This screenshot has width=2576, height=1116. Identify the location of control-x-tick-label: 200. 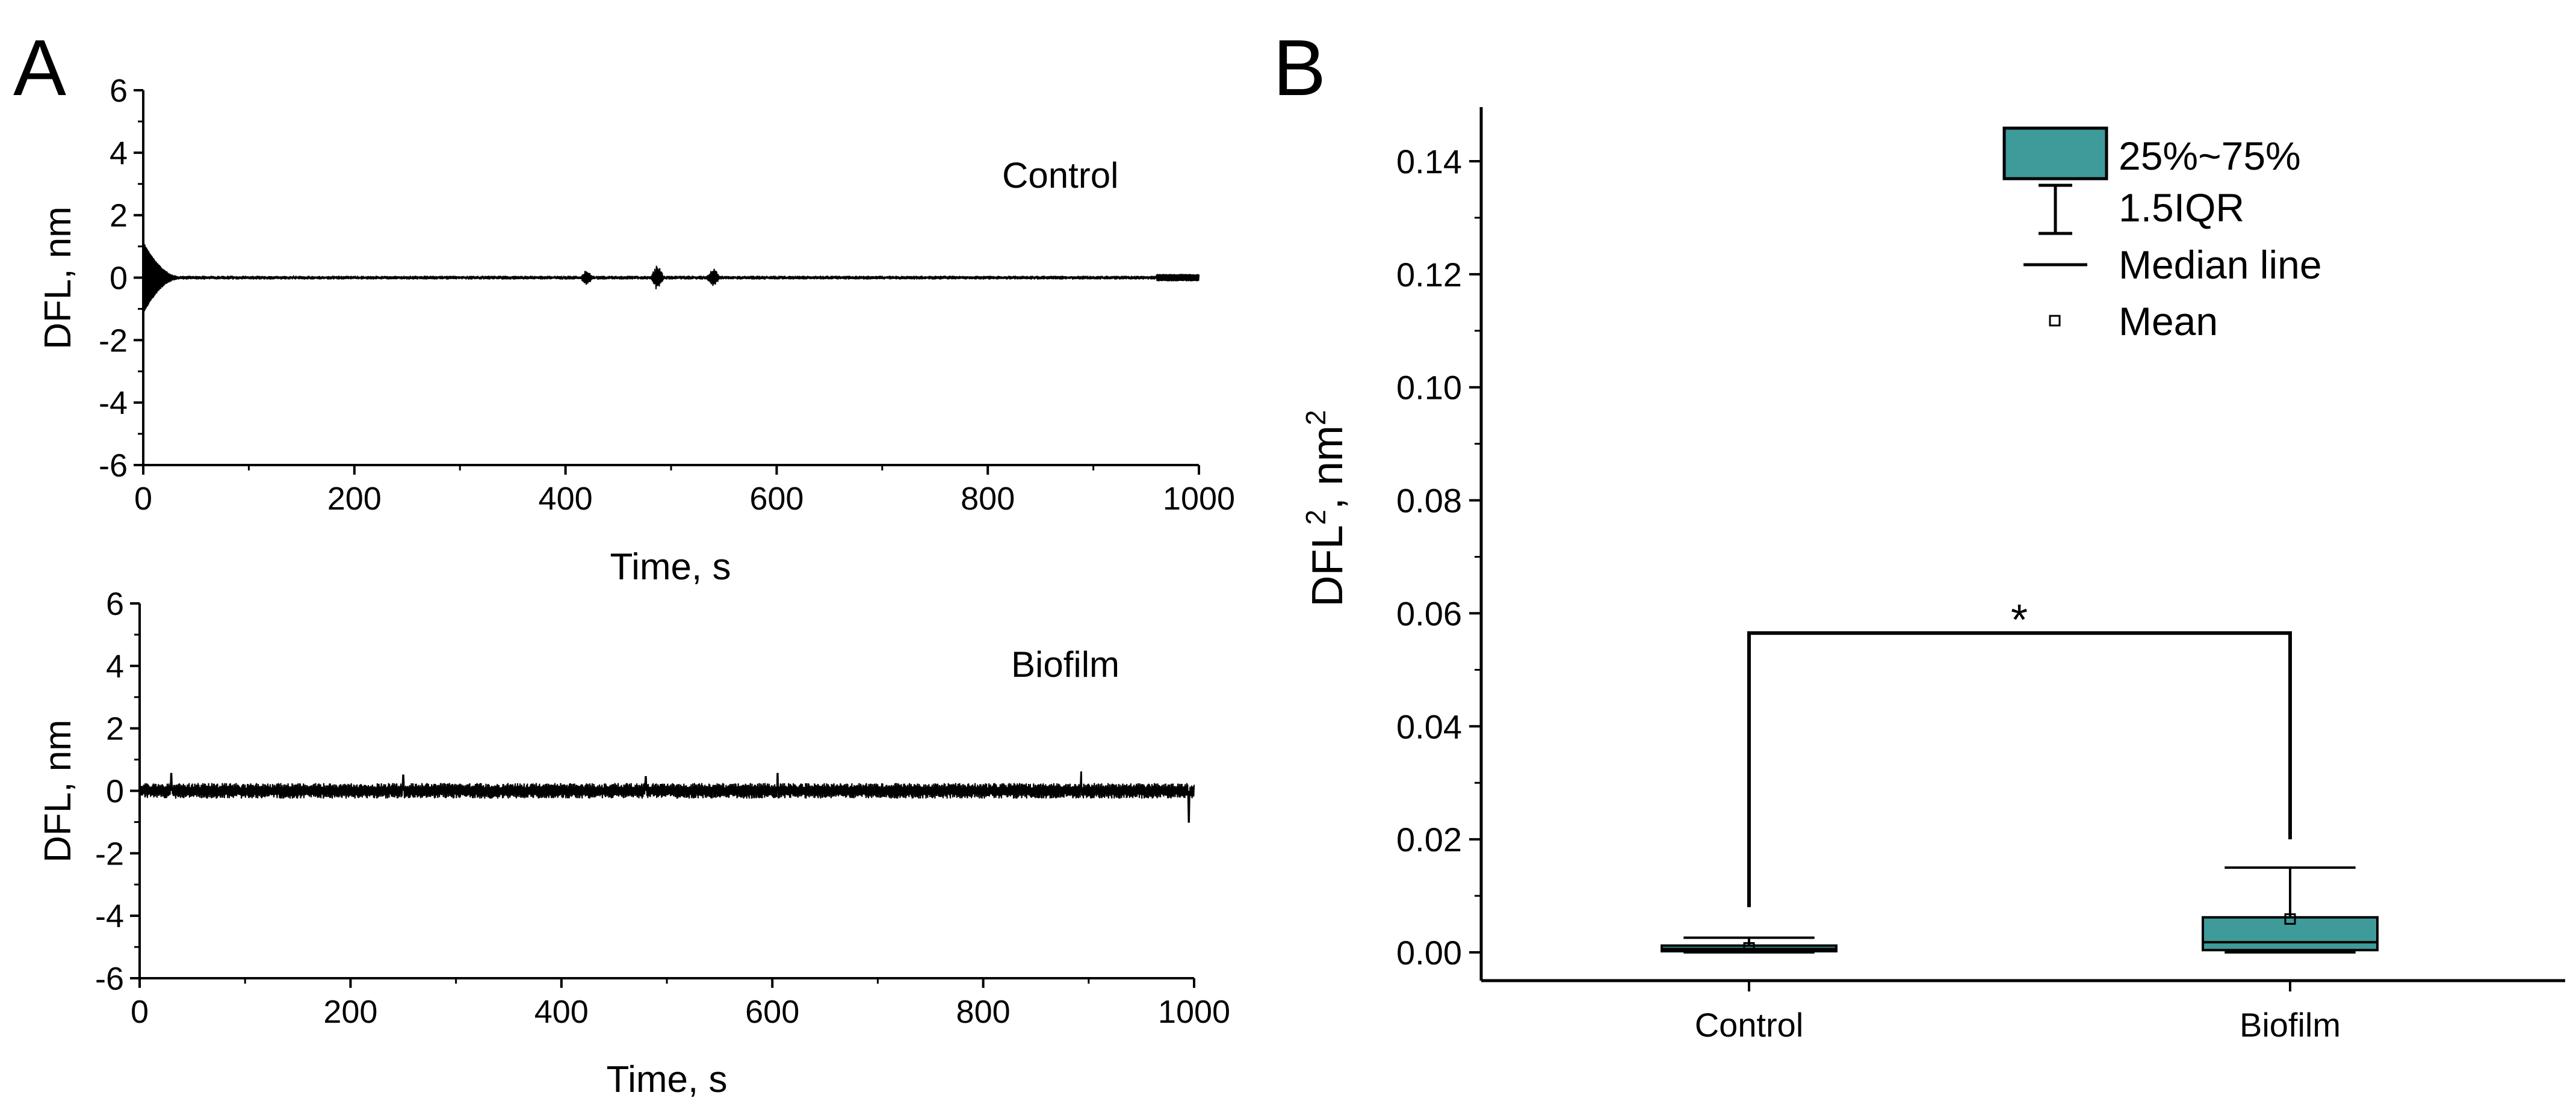
(355, 499).